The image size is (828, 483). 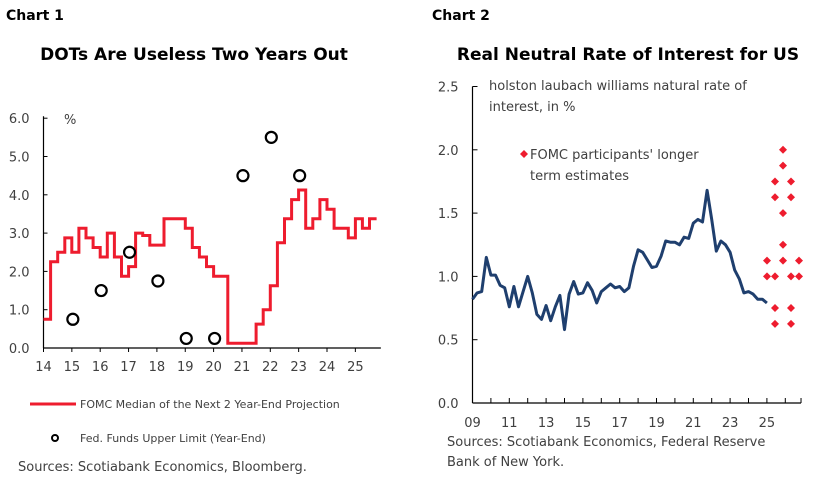 What do you see at coordinates (448, 88) in the screenshot?
I see `chart2-y-tick-label: 2.5` at bounding box center [448, 88].